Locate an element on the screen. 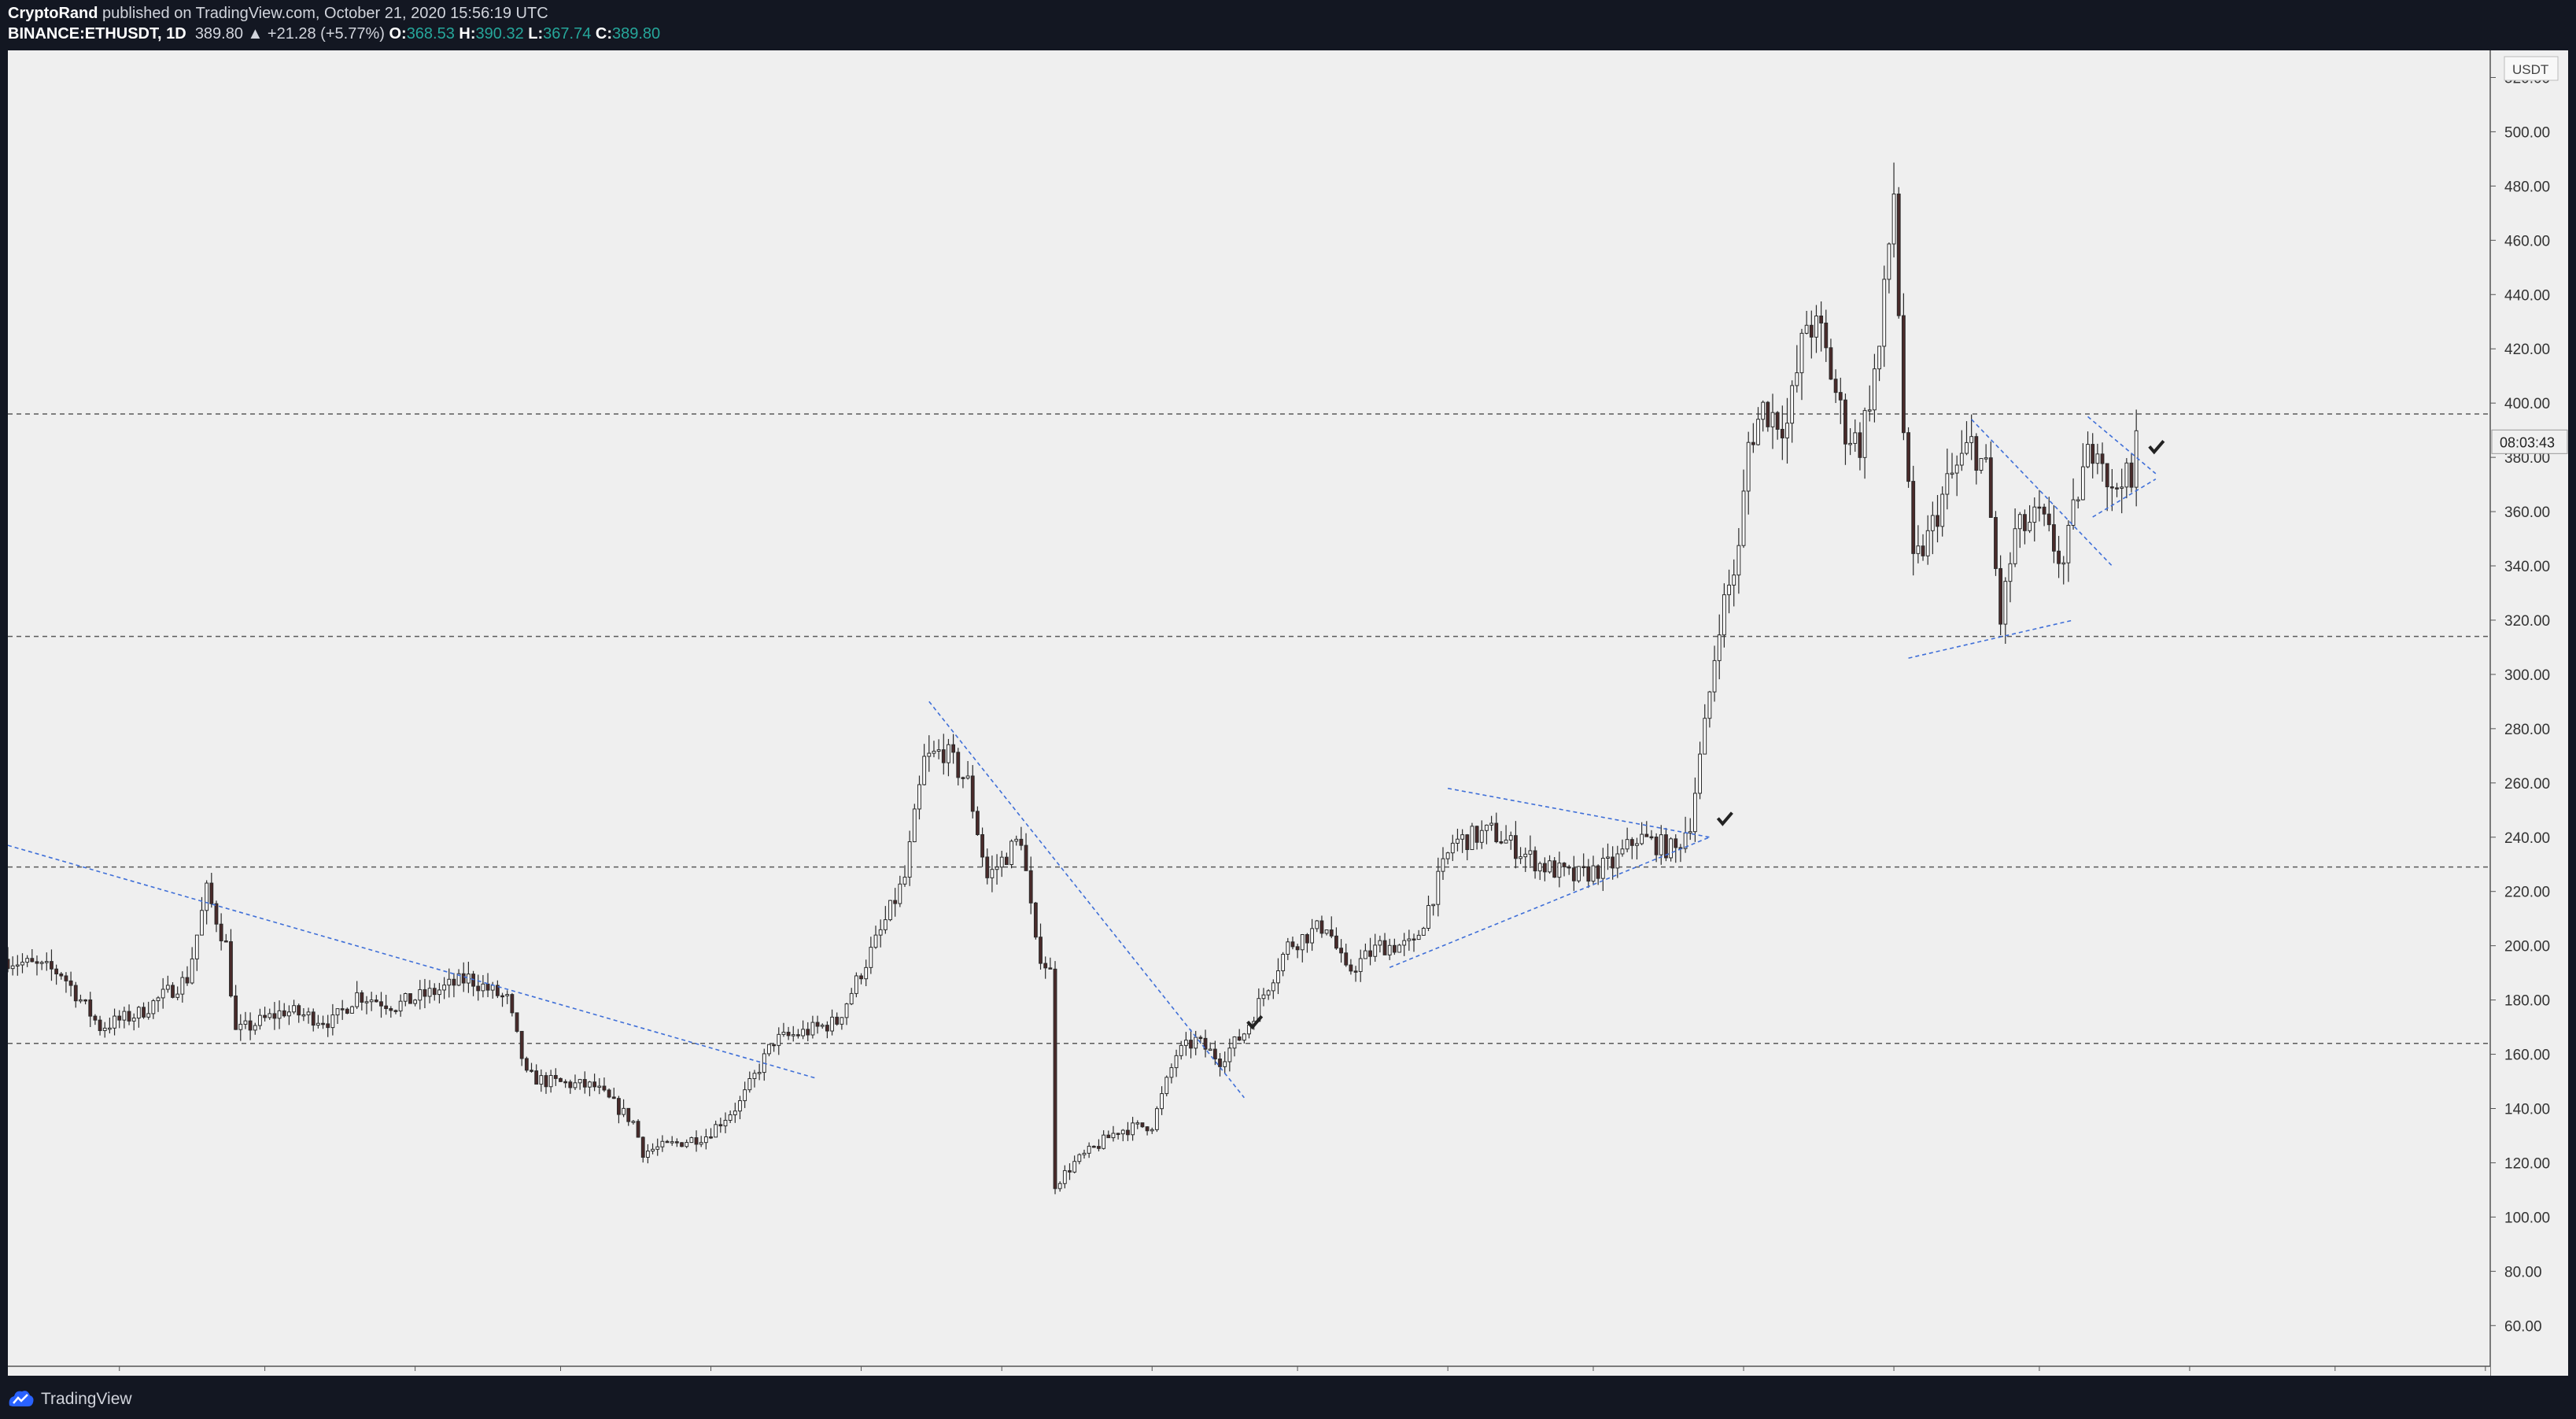 The width and height of the screenshot is (2576, 1419). tradingview-brand: TradingView is located at coordinates (86, 1399).